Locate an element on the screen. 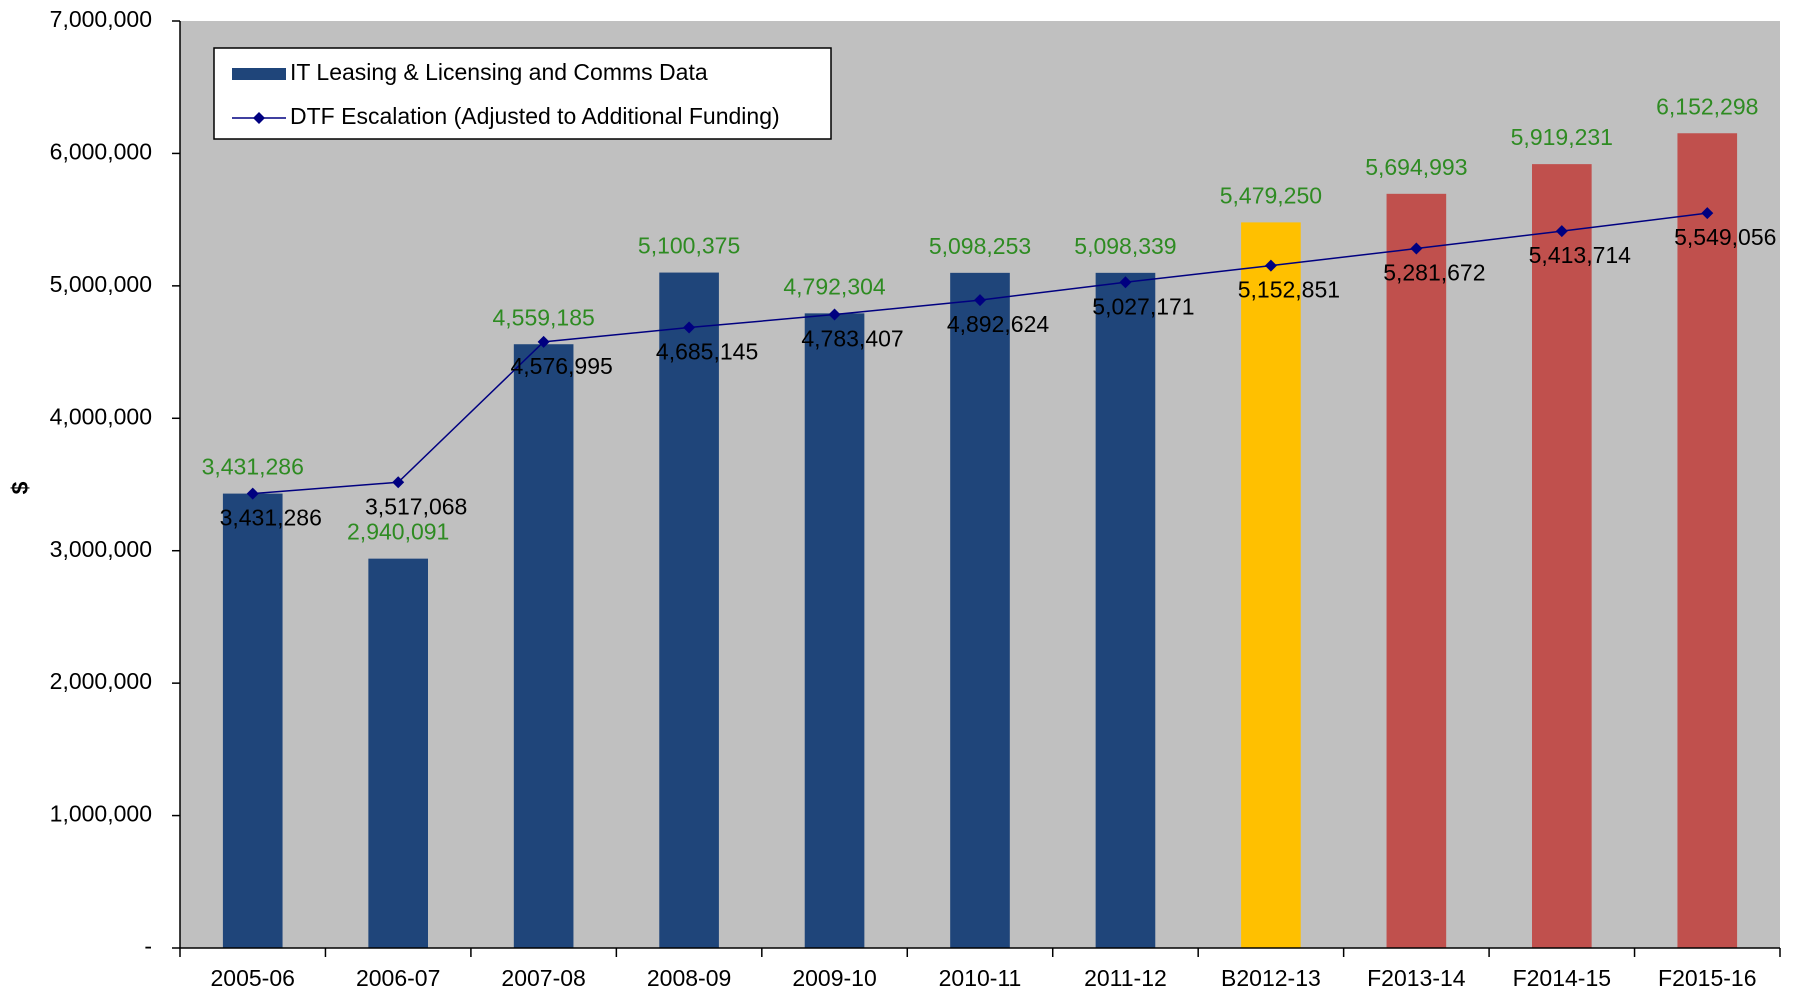  bar-value-label: 5,100,375 is located at coordinates (689, 246).